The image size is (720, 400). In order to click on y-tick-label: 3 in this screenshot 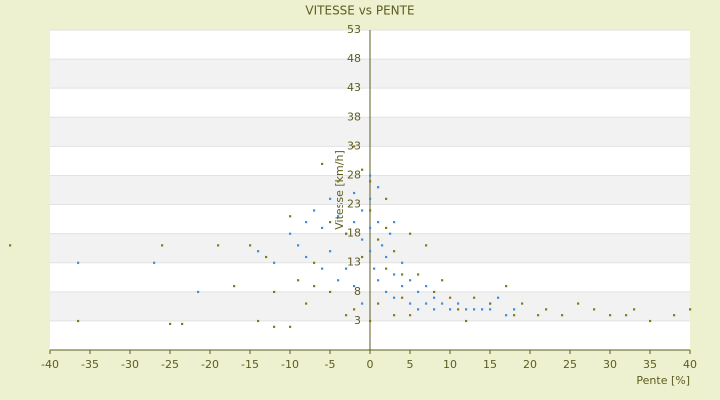, I will do `click(357, 320)`.